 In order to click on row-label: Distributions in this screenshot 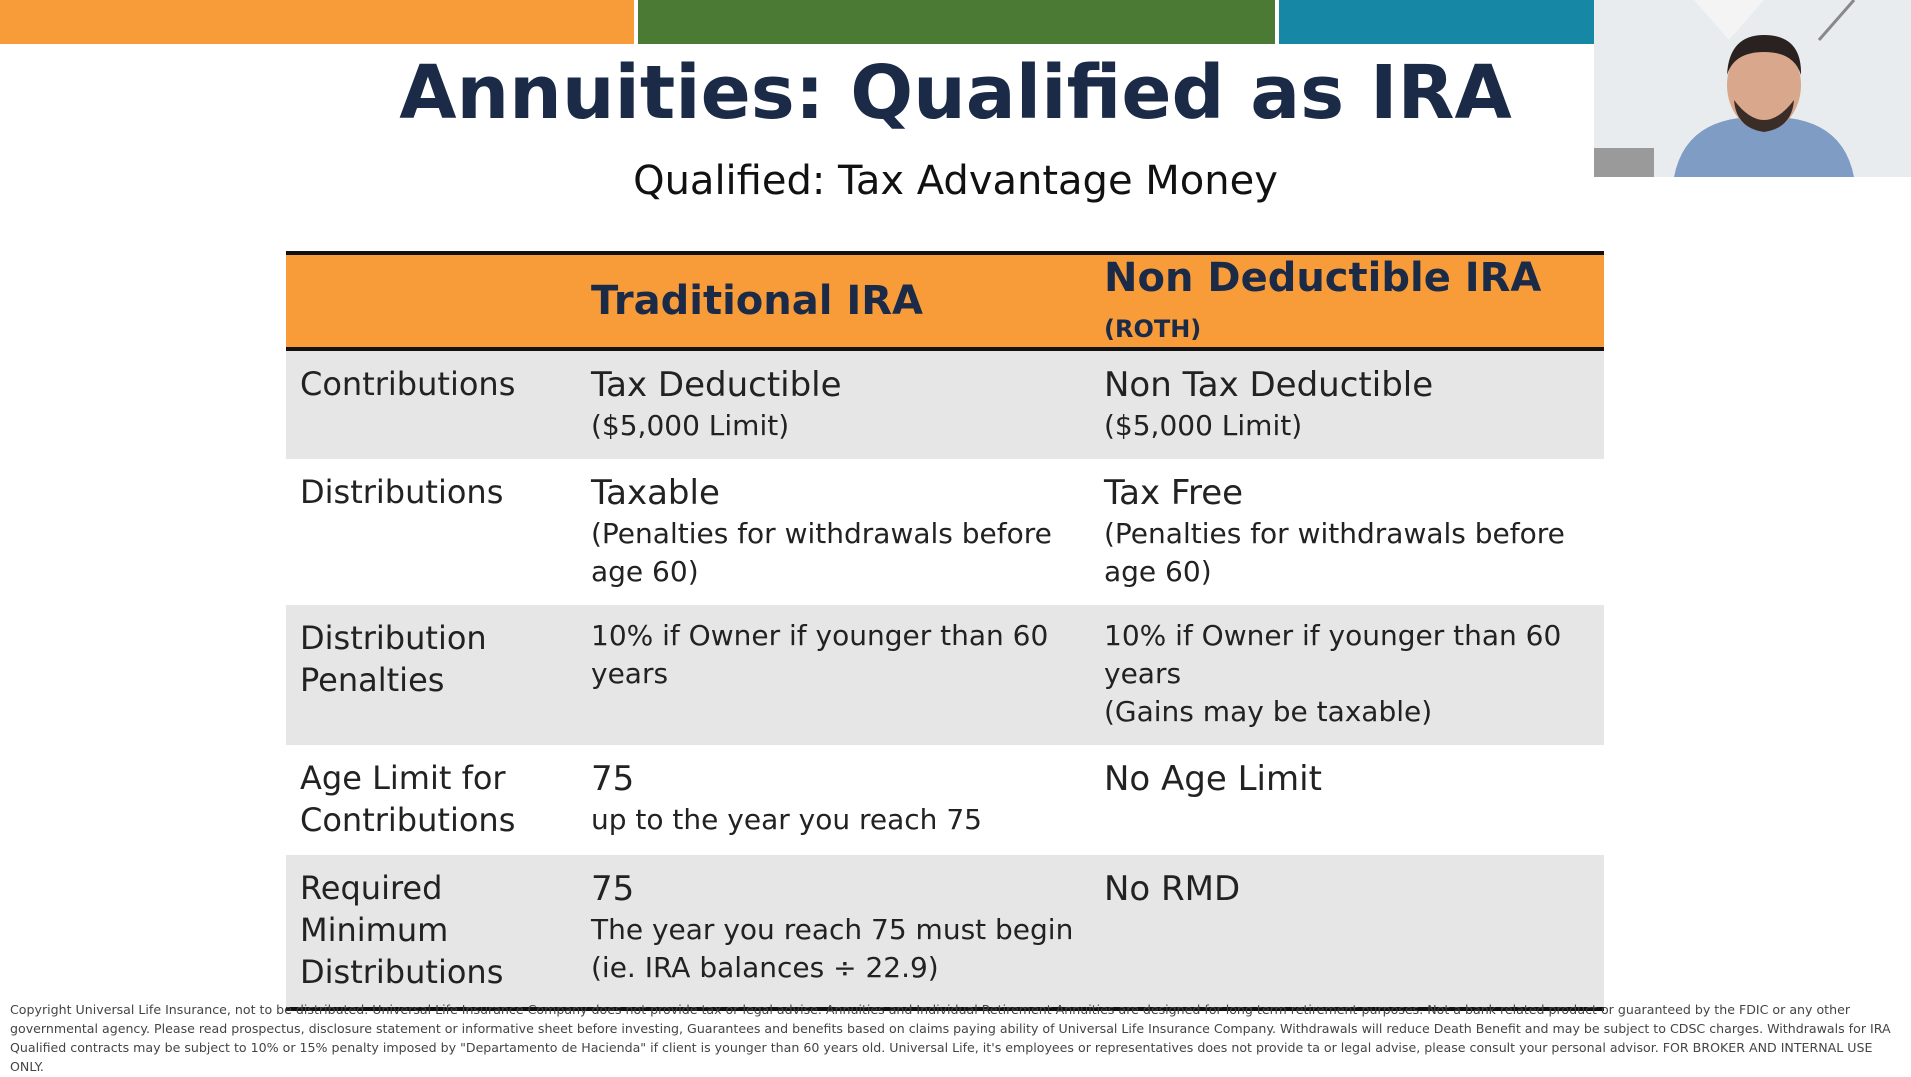, I will do `click(402, 492)`.